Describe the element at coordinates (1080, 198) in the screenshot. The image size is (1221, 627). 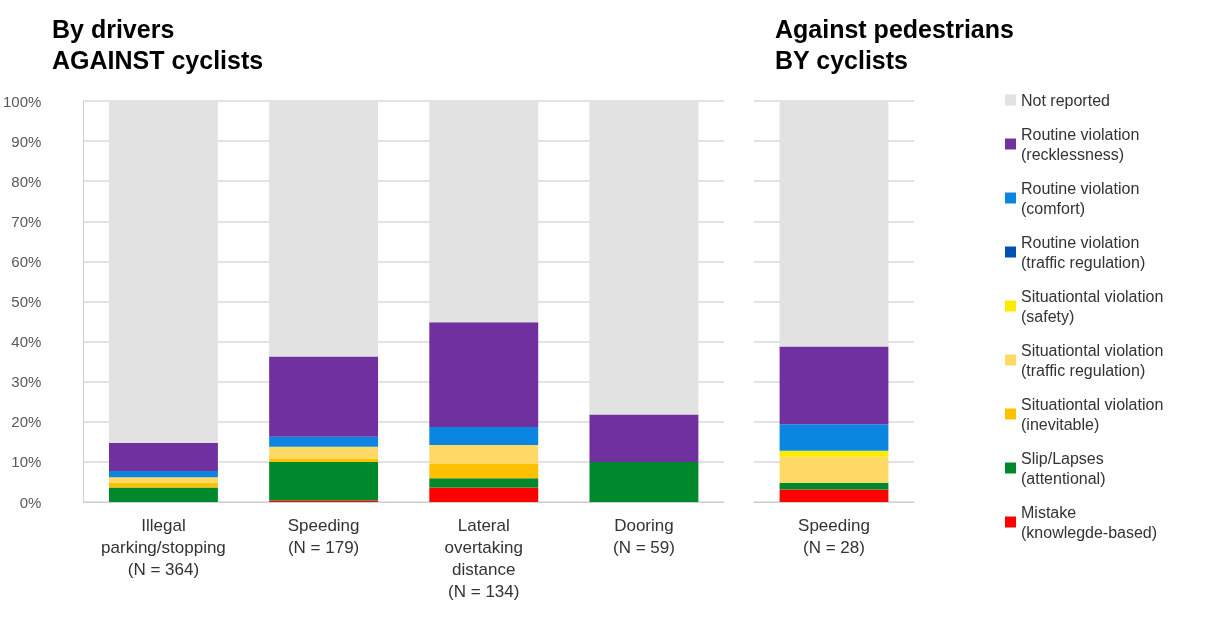
I see `legend-label: Routine violation (comfort)` at that location.